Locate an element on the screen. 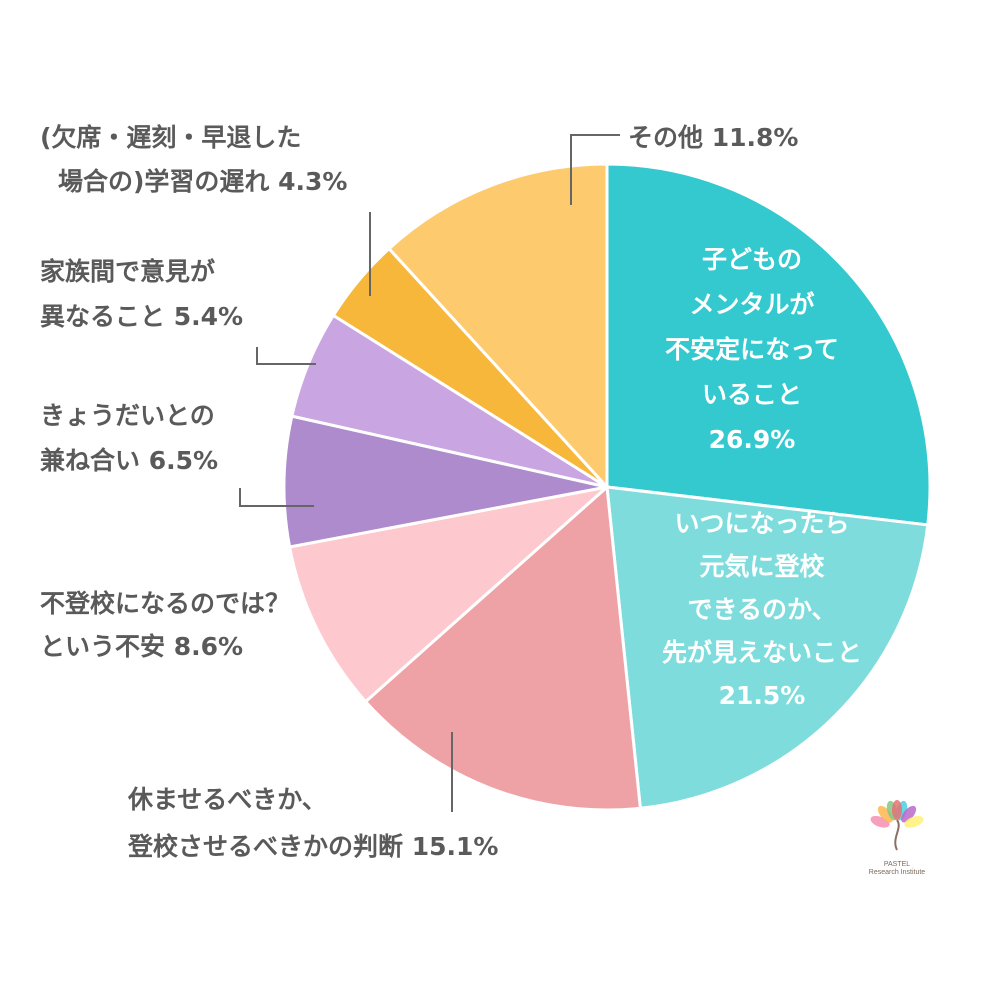 This screenshot has height=1000, width=1000. slice-label-line: 休ませるべきか、 is located at coordinates (227, 799).